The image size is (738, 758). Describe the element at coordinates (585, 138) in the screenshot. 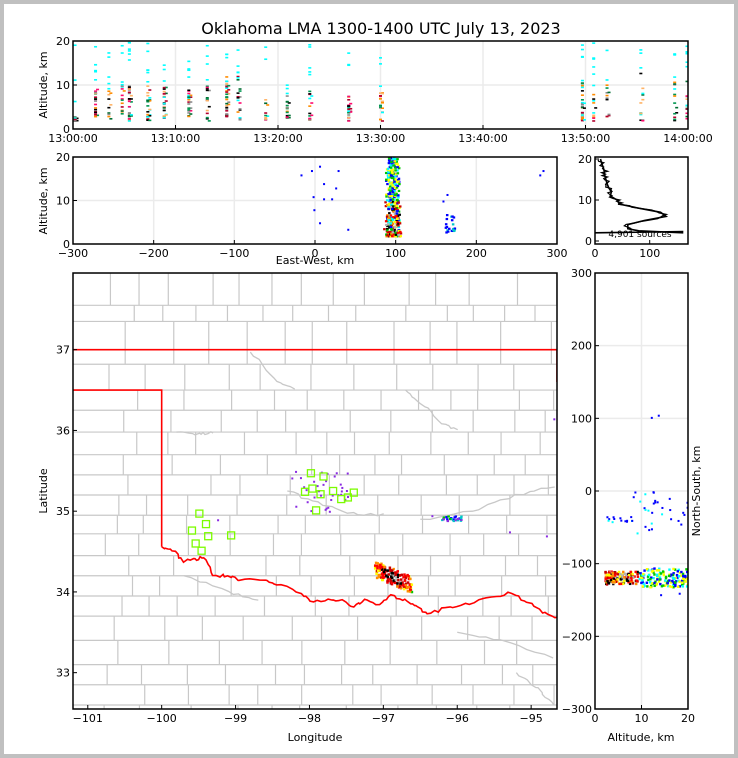

I see `time-x-tick-label: 13:50:00` at that location.